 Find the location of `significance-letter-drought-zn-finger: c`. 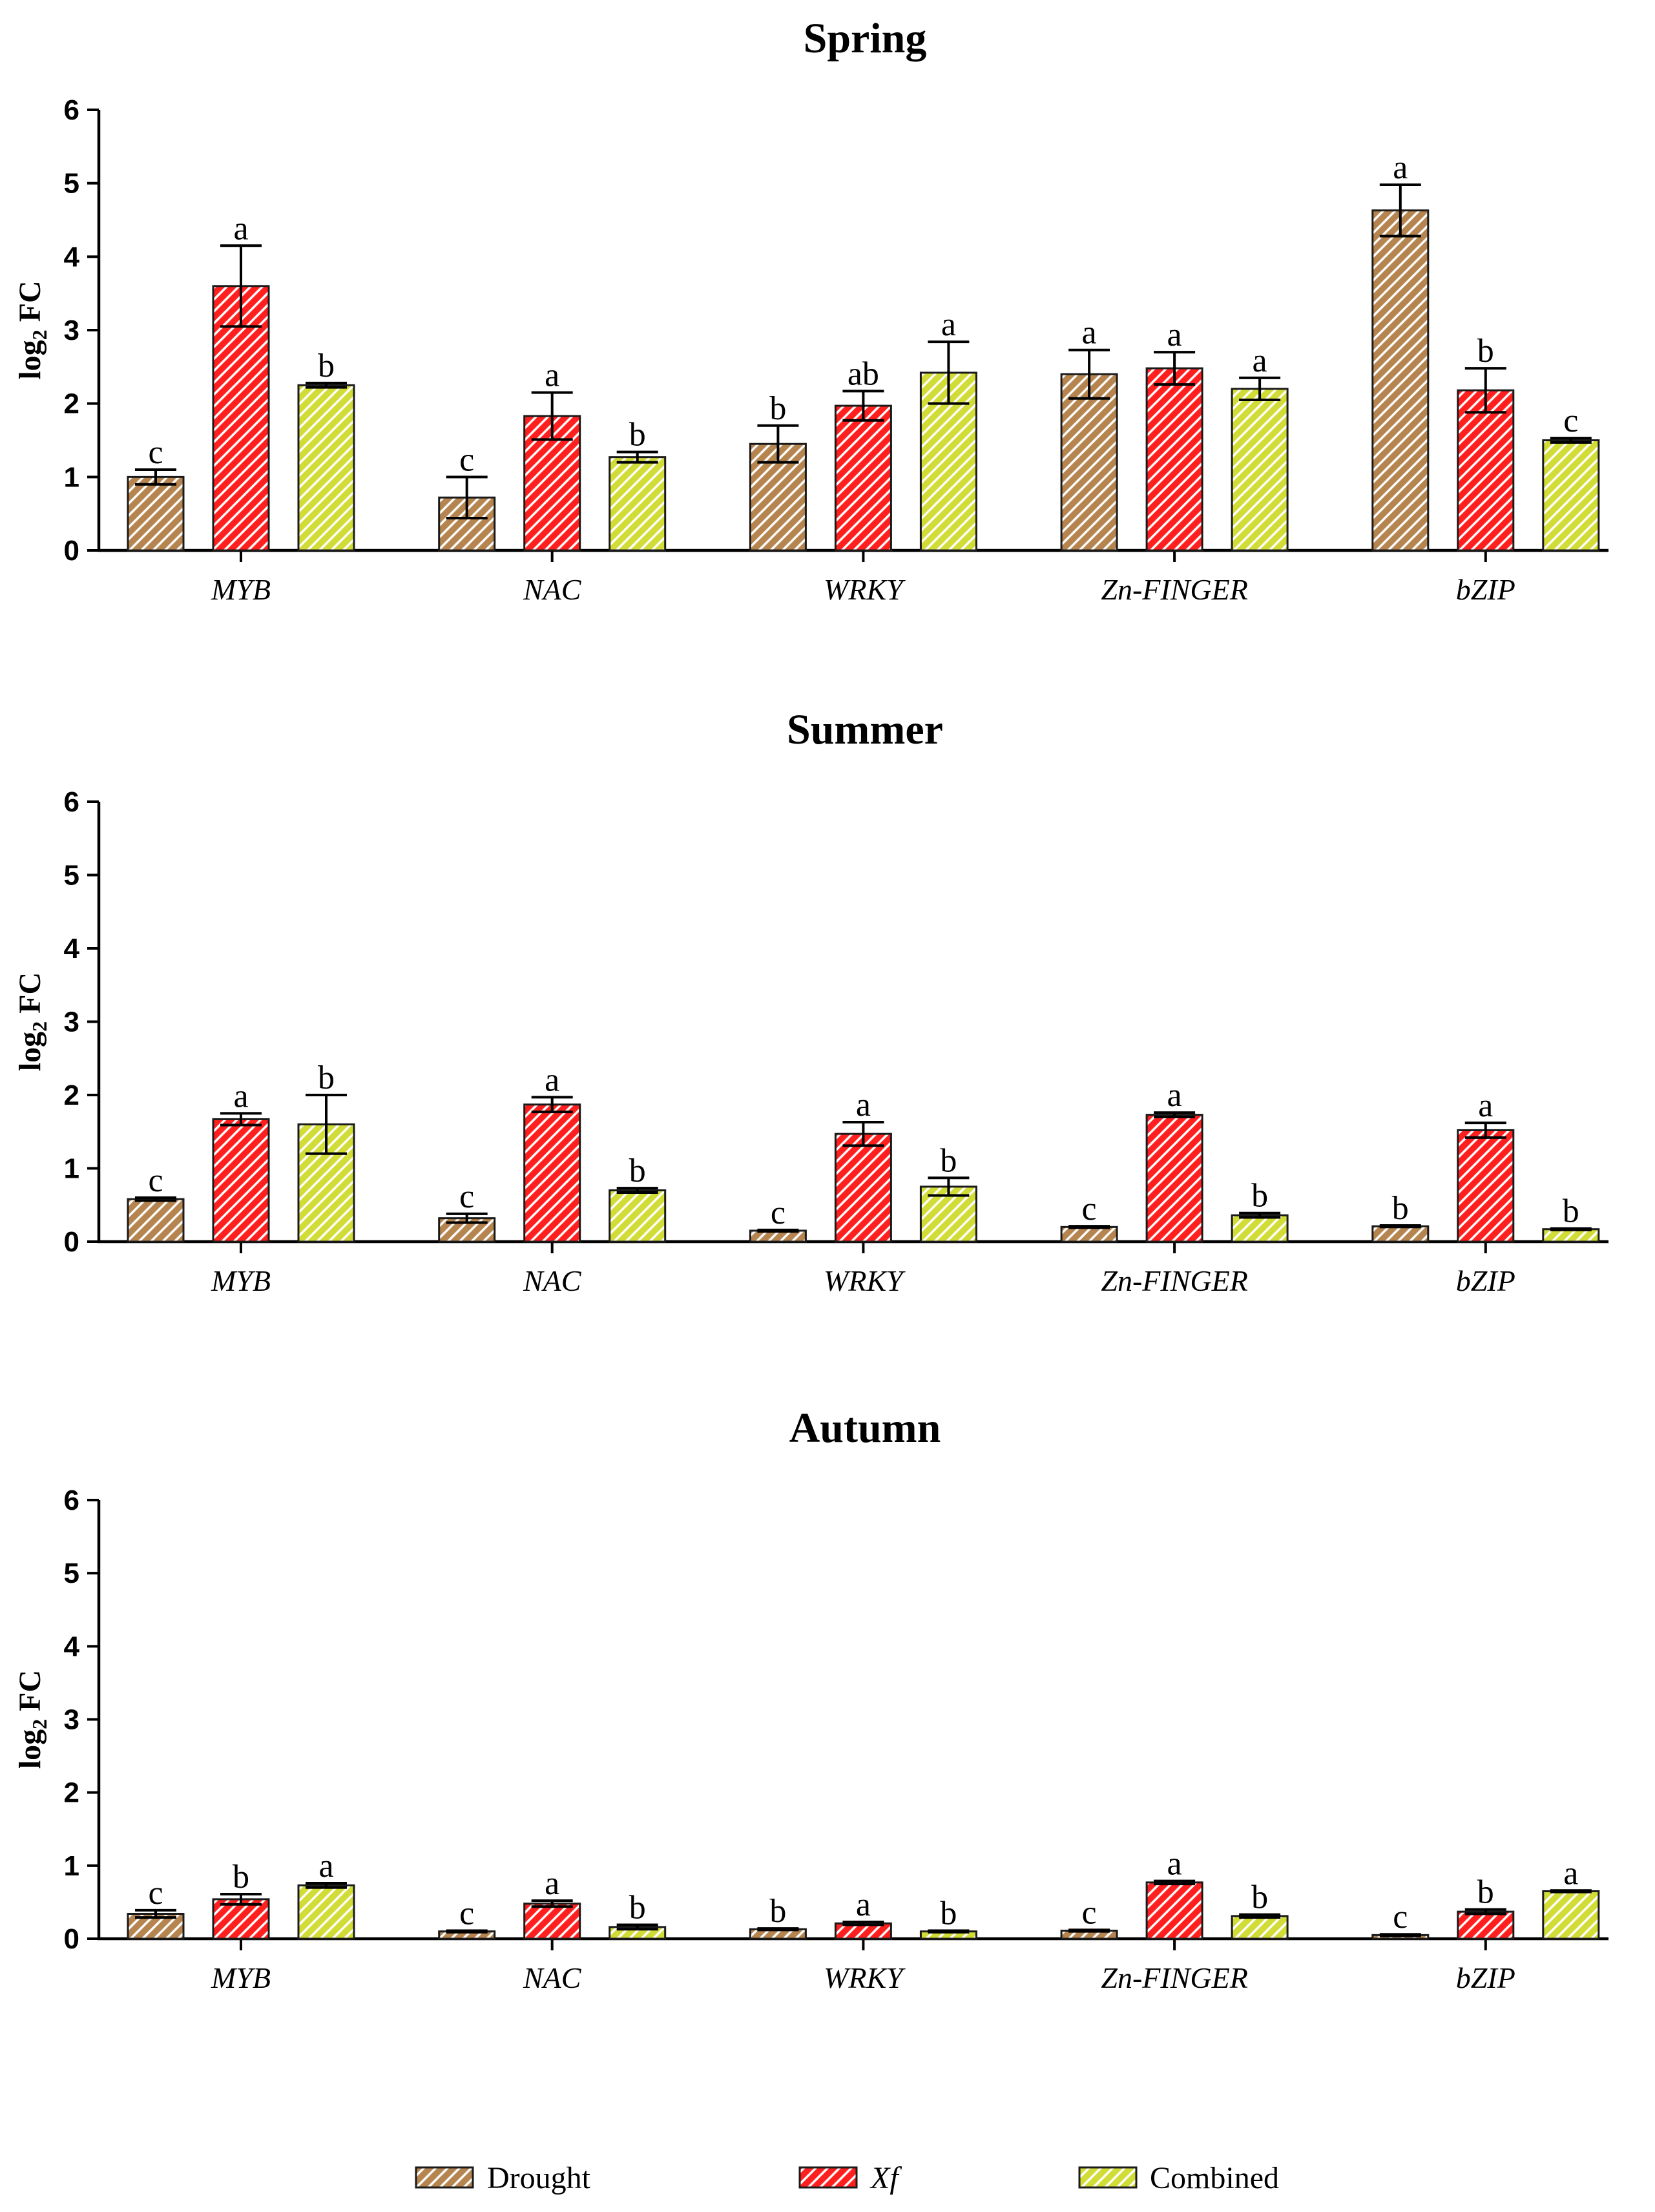

significance-letter-drought-zn-finger: c is located at coordinates (1089, 1913).